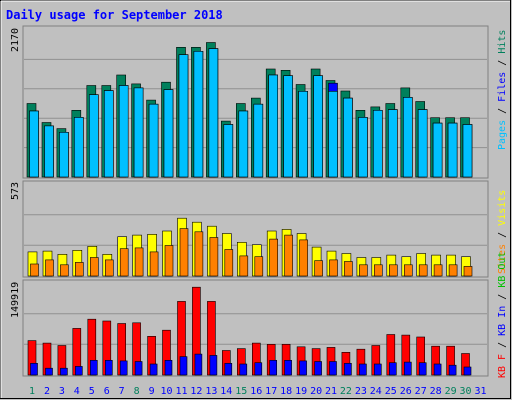 The height and width of the screenshot is (405, 512). Describe the element at coordinates (502, 315) in the screenshot. I see `kbytes-legend: KB F / KB In / KB Out` at that location.